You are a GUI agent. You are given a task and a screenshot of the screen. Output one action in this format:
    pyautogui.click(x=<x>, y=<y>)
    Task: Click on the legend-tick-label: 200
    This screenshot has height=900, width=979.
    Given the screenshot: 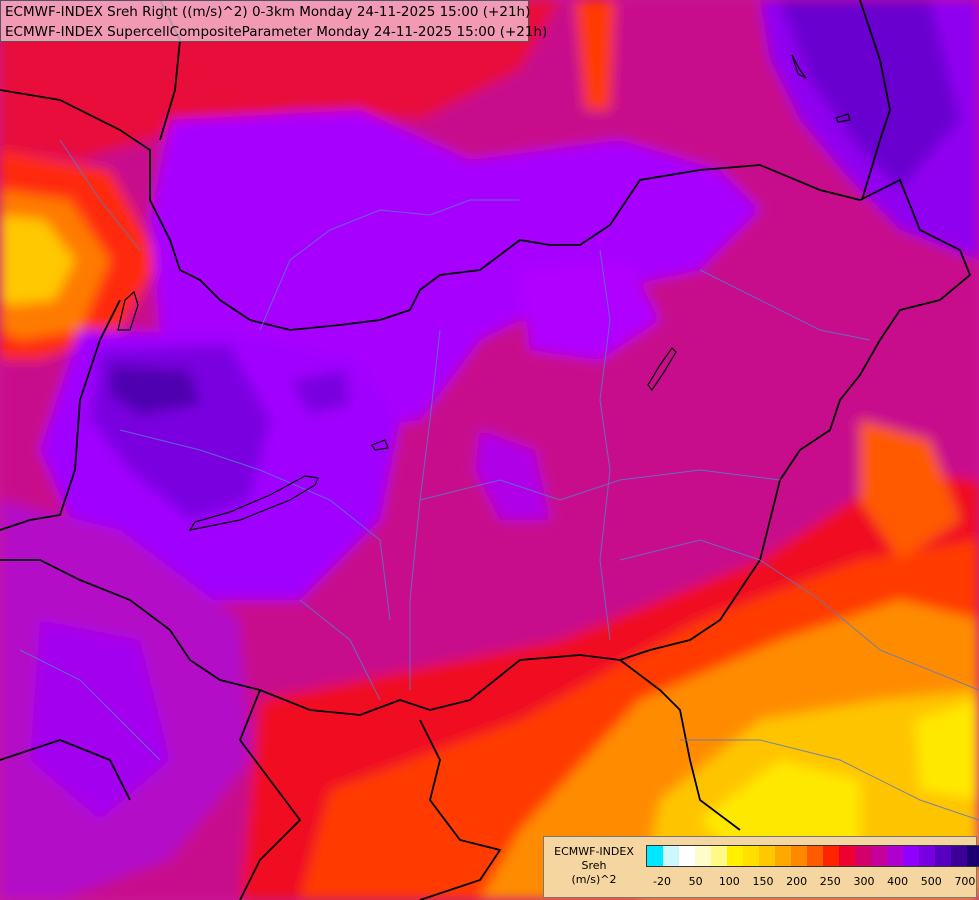 What is the action you would take?
    pyautogui.click(x=797, y=881)
    